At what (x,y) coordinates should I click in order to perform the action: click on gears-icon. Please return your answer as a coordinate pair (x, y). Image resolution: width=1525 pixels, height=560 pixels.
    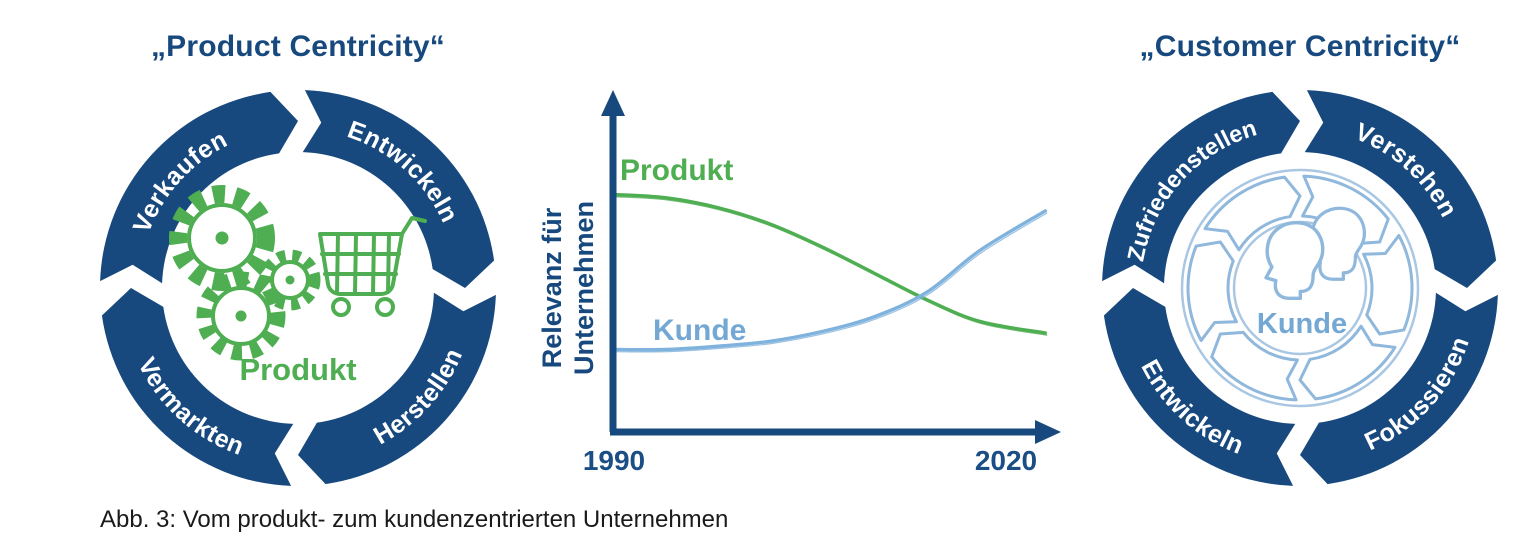
    Looking at the image, I should click on (245, 273).